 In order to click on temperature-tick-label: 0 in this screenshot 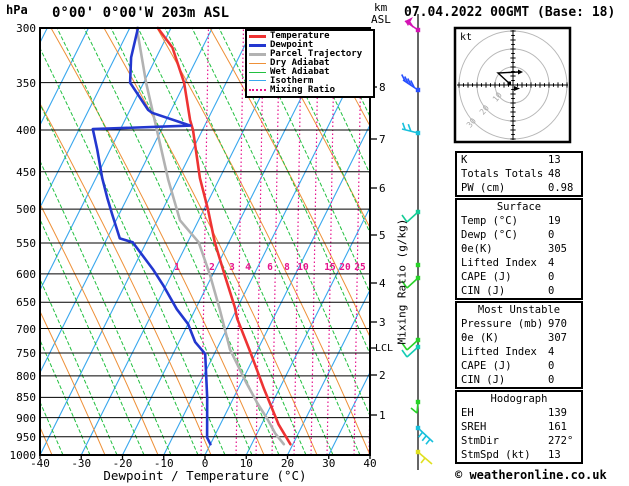, I will do `click(205, 463)`.